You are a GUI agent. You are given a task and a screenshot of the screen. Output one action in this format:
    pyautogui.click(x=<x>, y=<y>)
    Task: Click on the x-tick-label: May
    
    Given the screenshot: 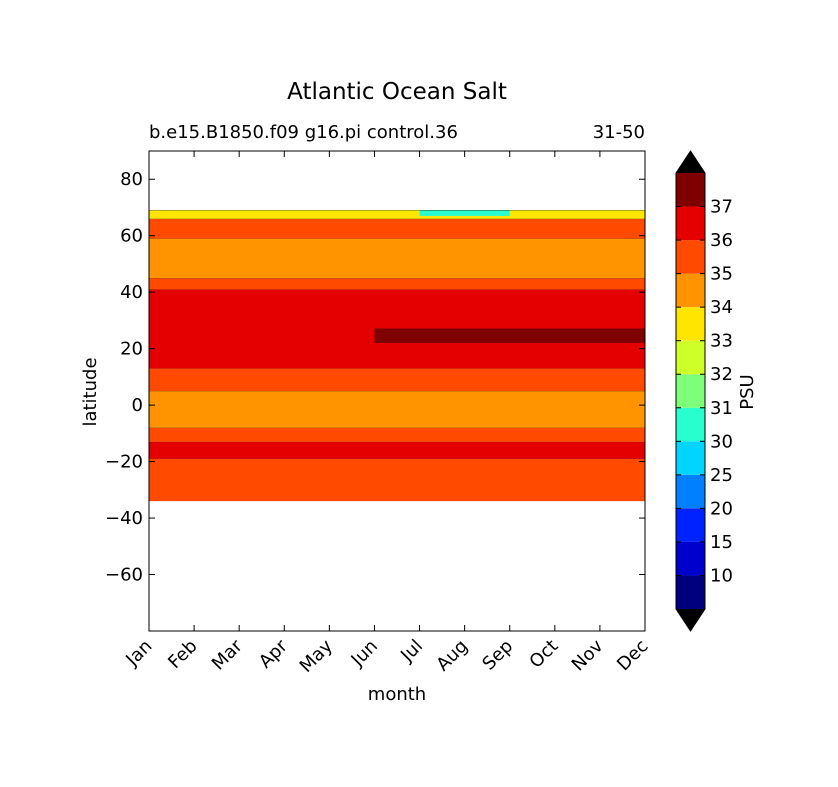 What is the action you would take?
    pyautogui.click(x=316, y=655)
    